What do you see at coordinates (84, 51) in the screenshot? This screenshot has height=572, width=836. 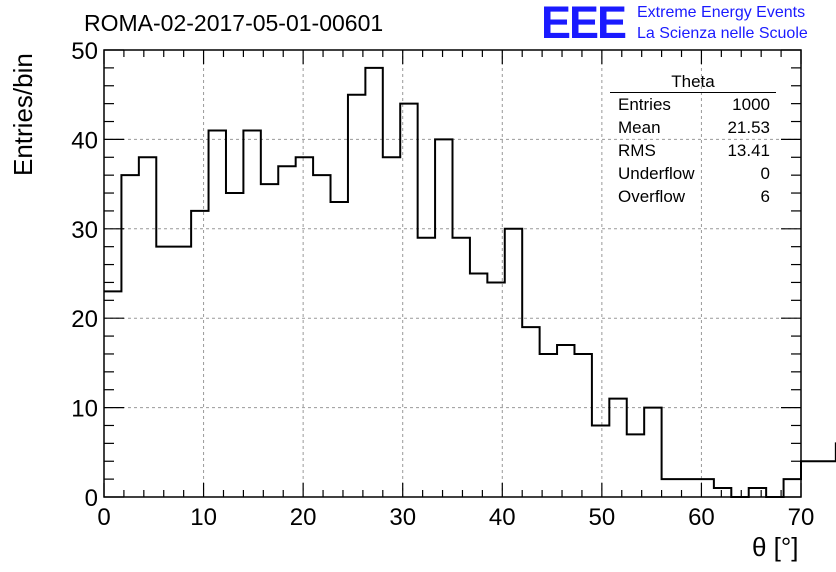 I see `y-tick-label: 50` at bounding box center [84, 51].